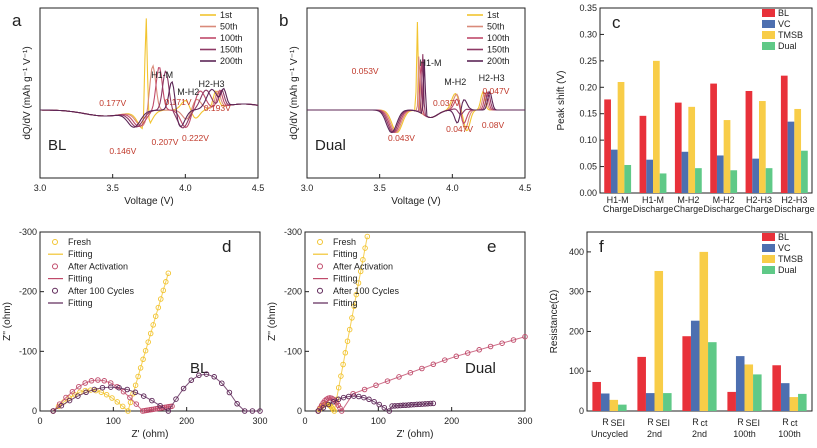 The width and height of the screenshot is (817, 448). I want to click on panel-f-bar-vc, so click(740, 383).